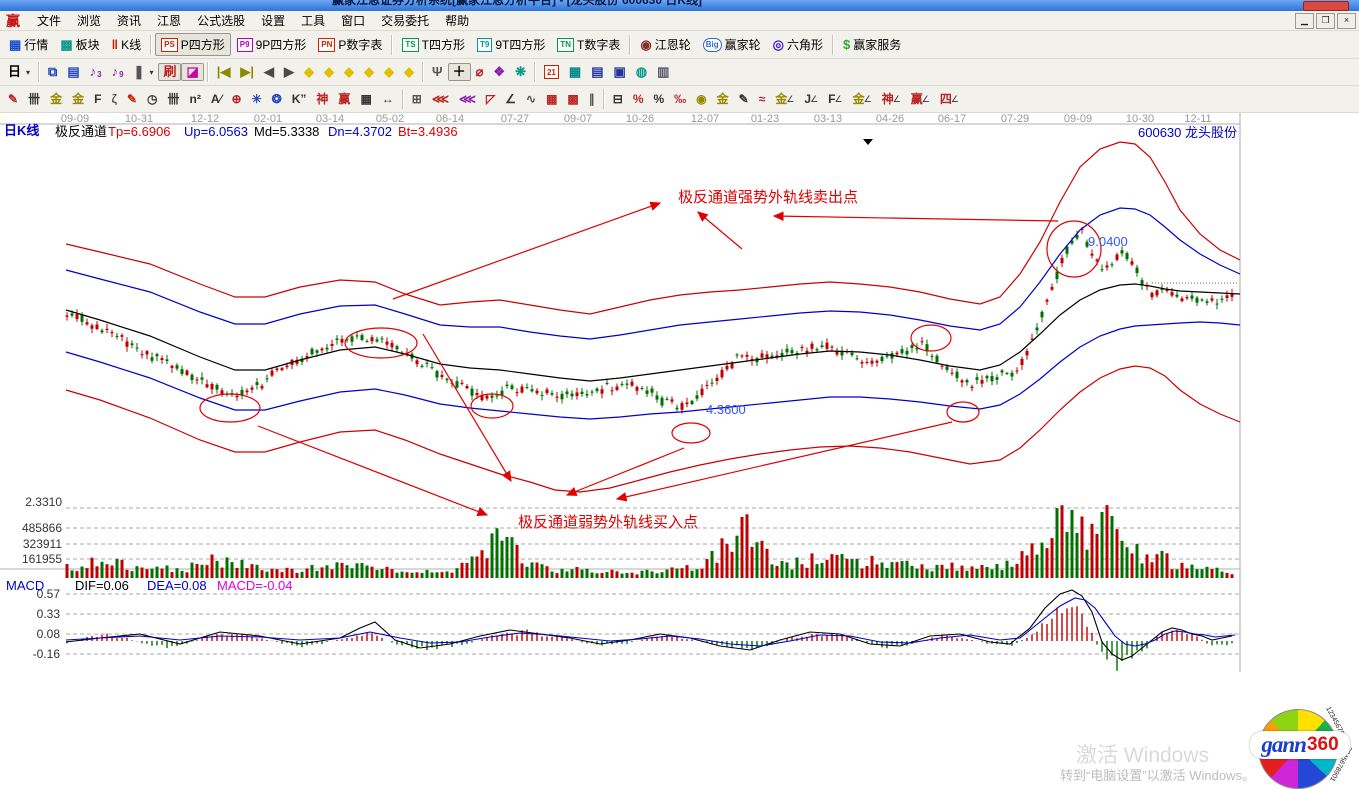 The width and height of the screenshot is (1359, 789). I want to click on kline-button: ‖ K线, so click(126, 44).